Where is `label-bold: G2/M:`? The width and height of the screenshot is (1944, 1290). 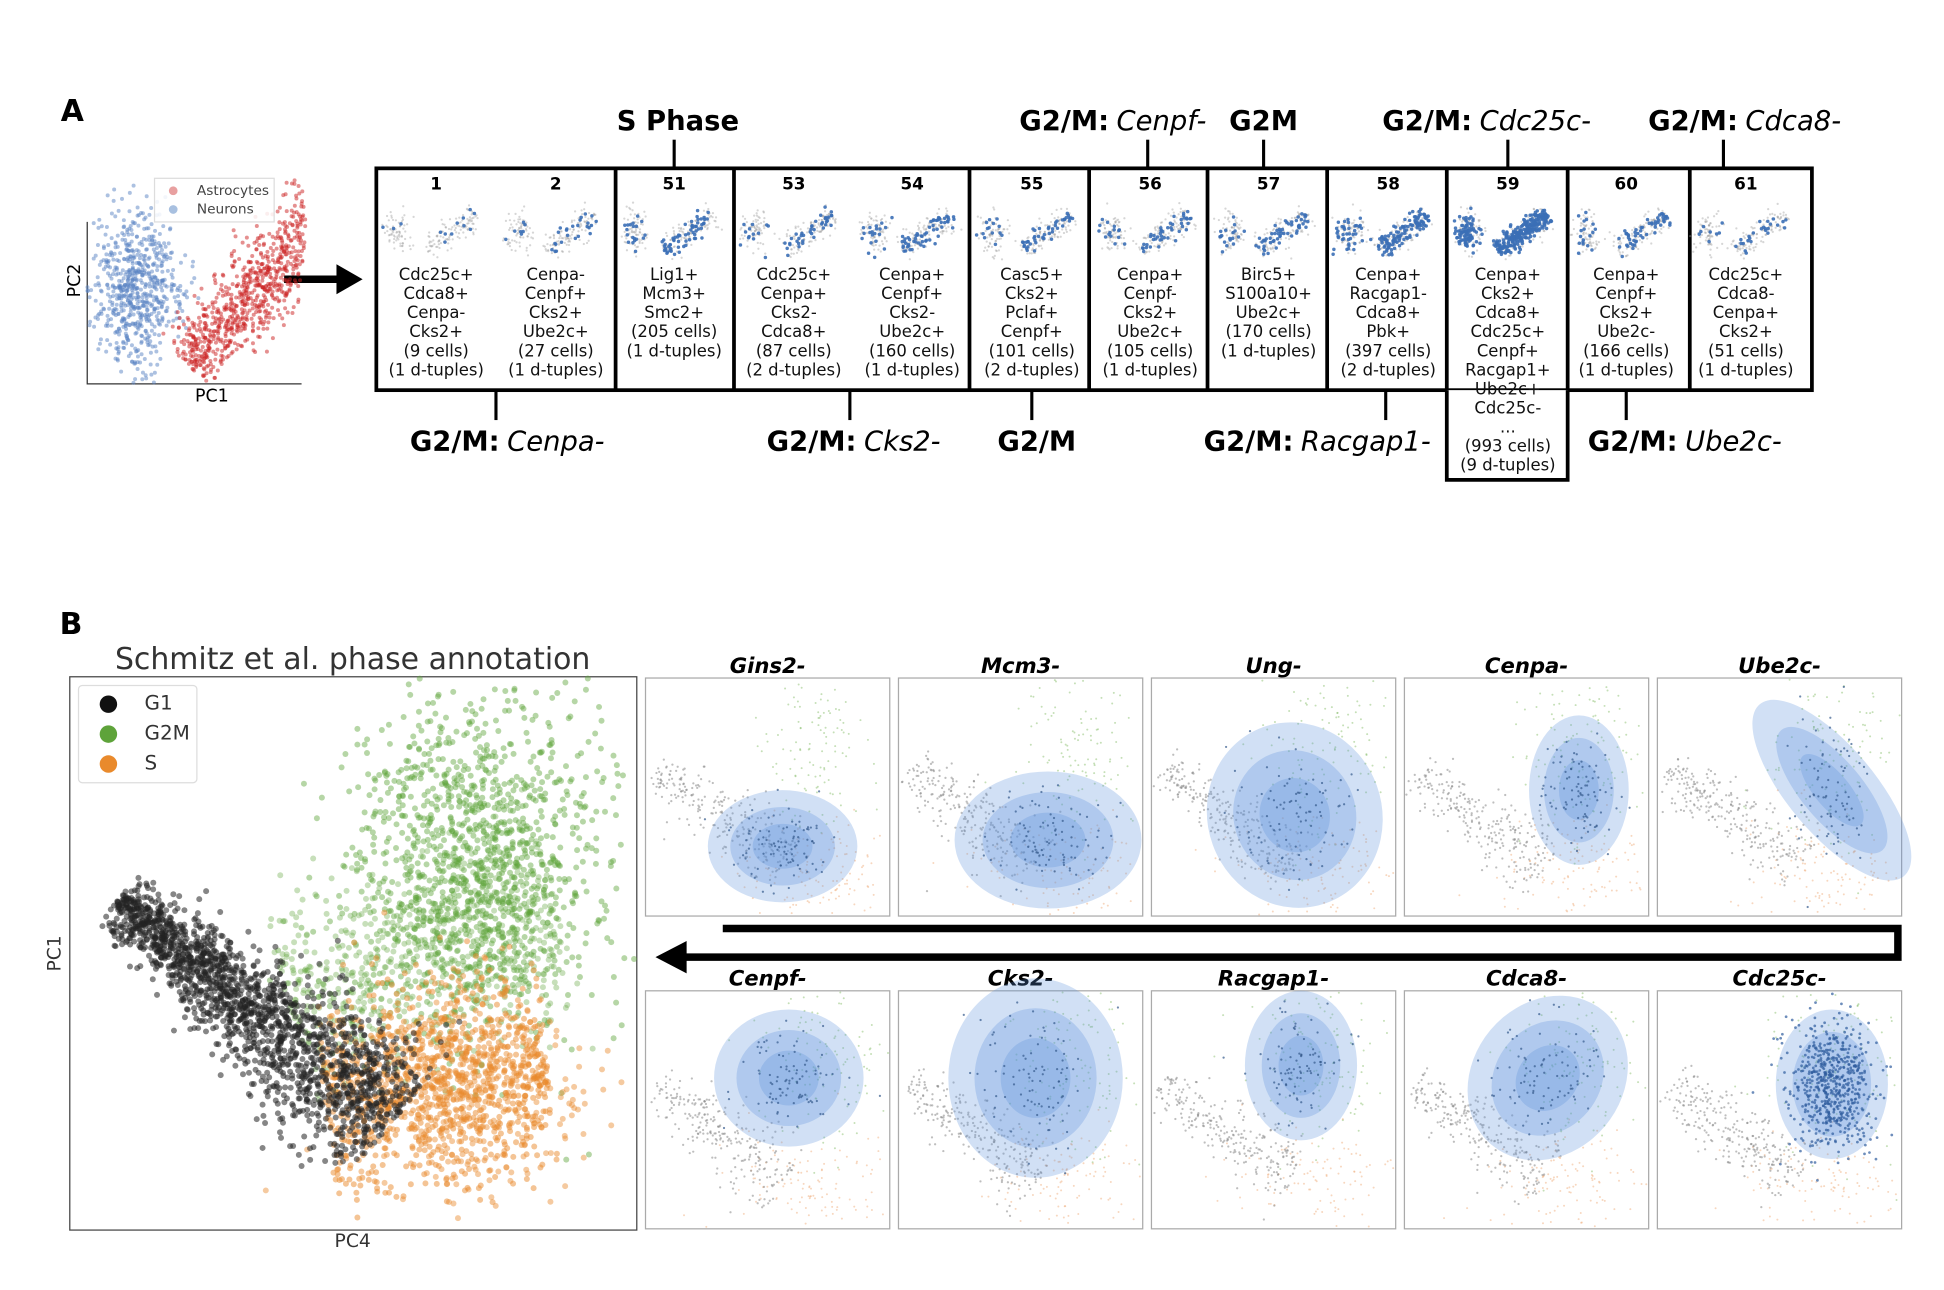
label-bold: G2/M: is located at coordinates (455, 441).